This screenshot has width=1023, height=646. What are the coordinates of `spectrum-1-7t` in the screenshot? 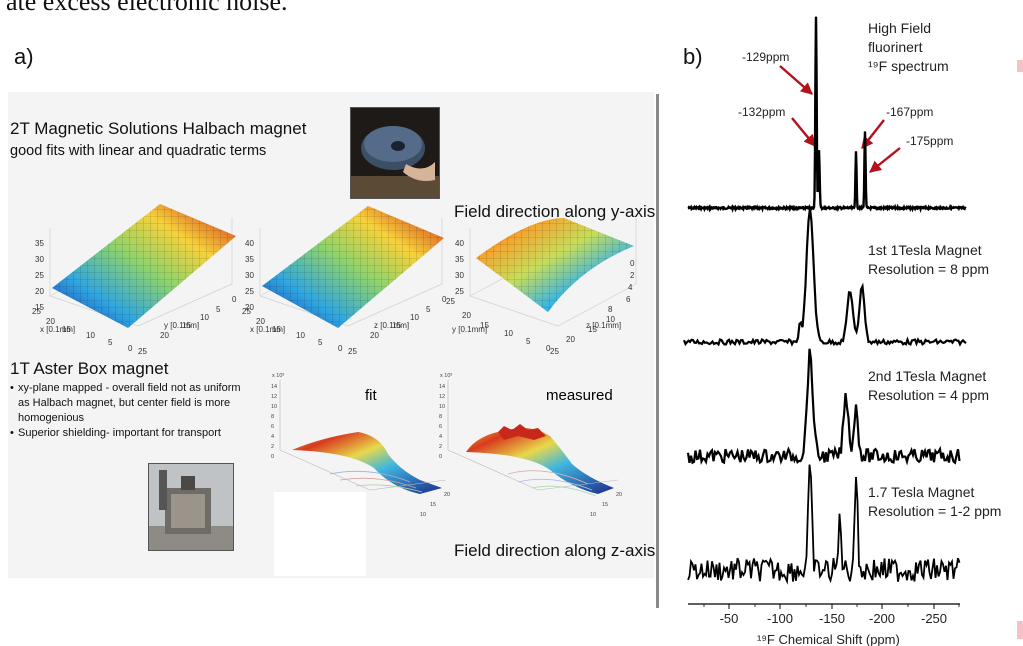 It's located at (824, 524).